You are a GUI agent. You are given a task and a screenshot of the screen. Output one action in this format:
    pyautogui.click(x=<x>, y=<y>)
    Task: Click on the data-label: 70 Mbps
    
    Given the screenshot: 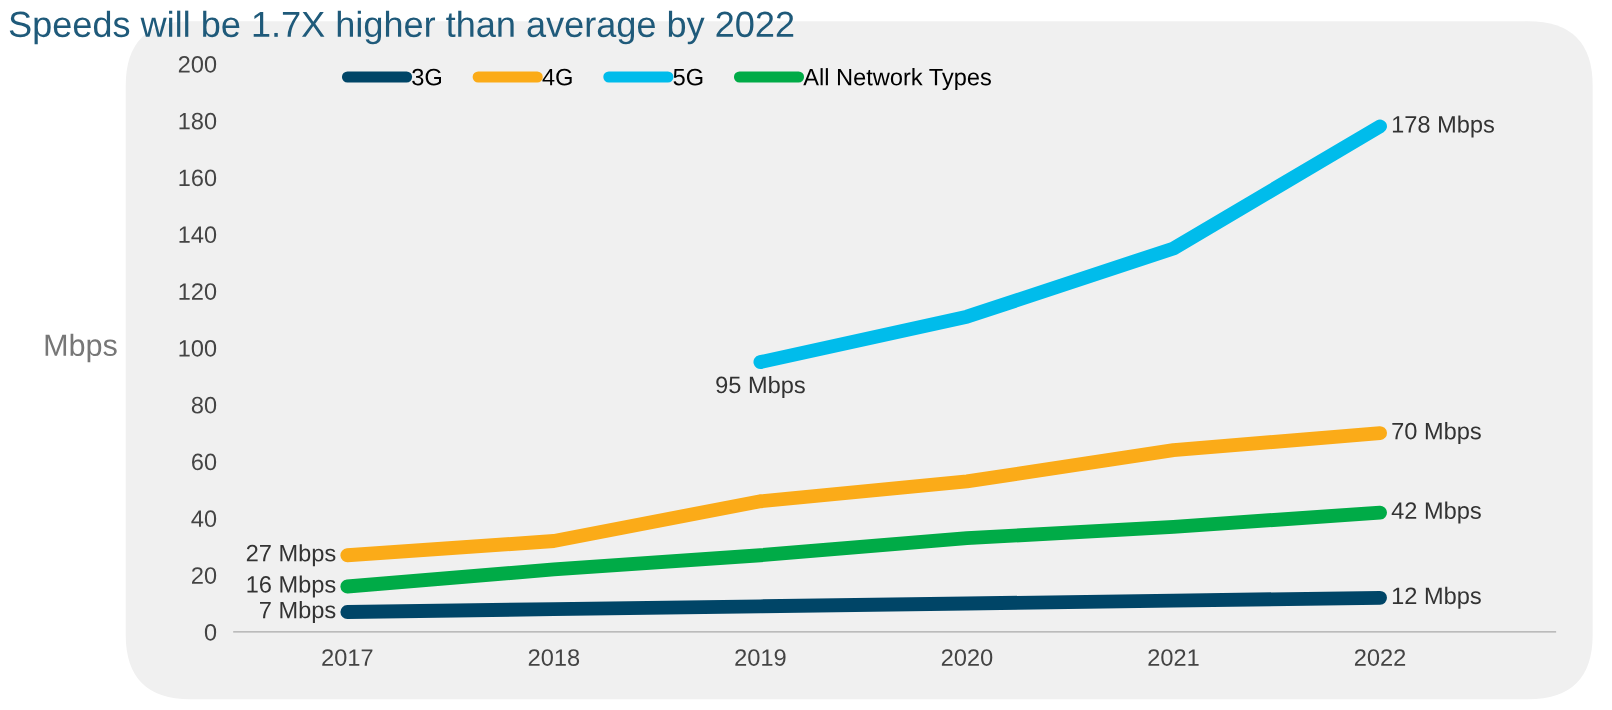 What is the action you would take?
    pyautogui.click(x=1436, y=433)
    